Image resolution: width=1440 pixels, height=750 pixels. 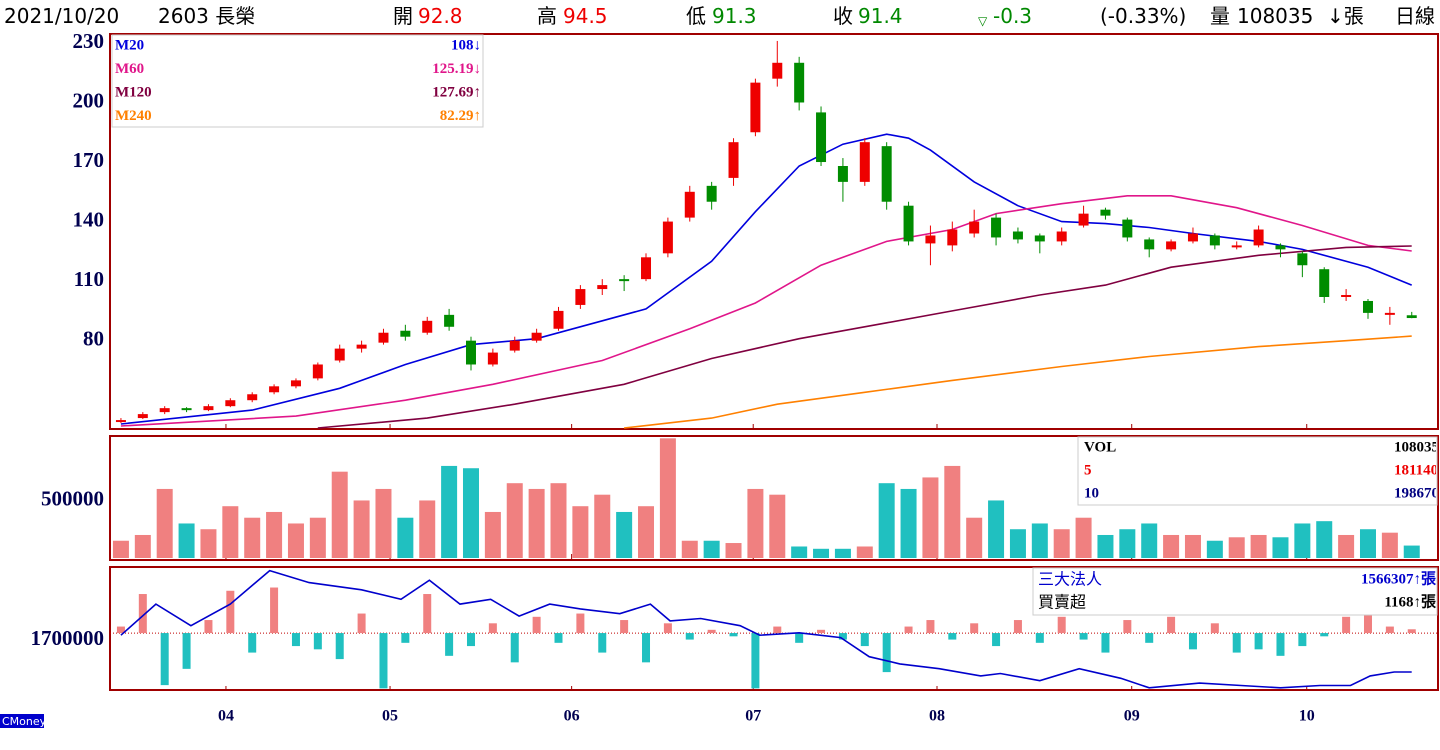 What do you see at coordinates (89, 219) in the screenshot?
I see `y-tick-label: 140` at bounding box center [89, 219].